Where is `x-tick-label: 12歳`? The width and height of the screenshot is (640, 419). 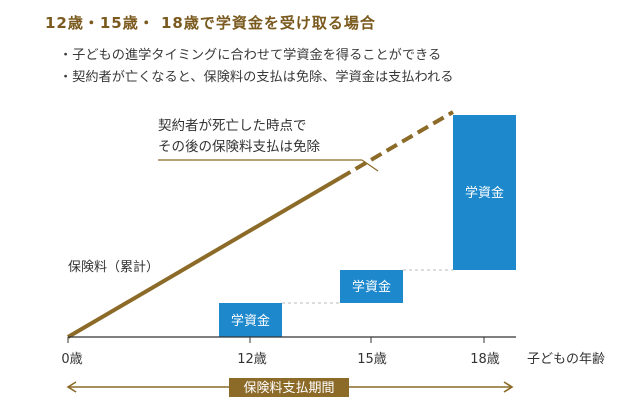 x-tick-label: 12歳 is located at coordinates (252, 359).